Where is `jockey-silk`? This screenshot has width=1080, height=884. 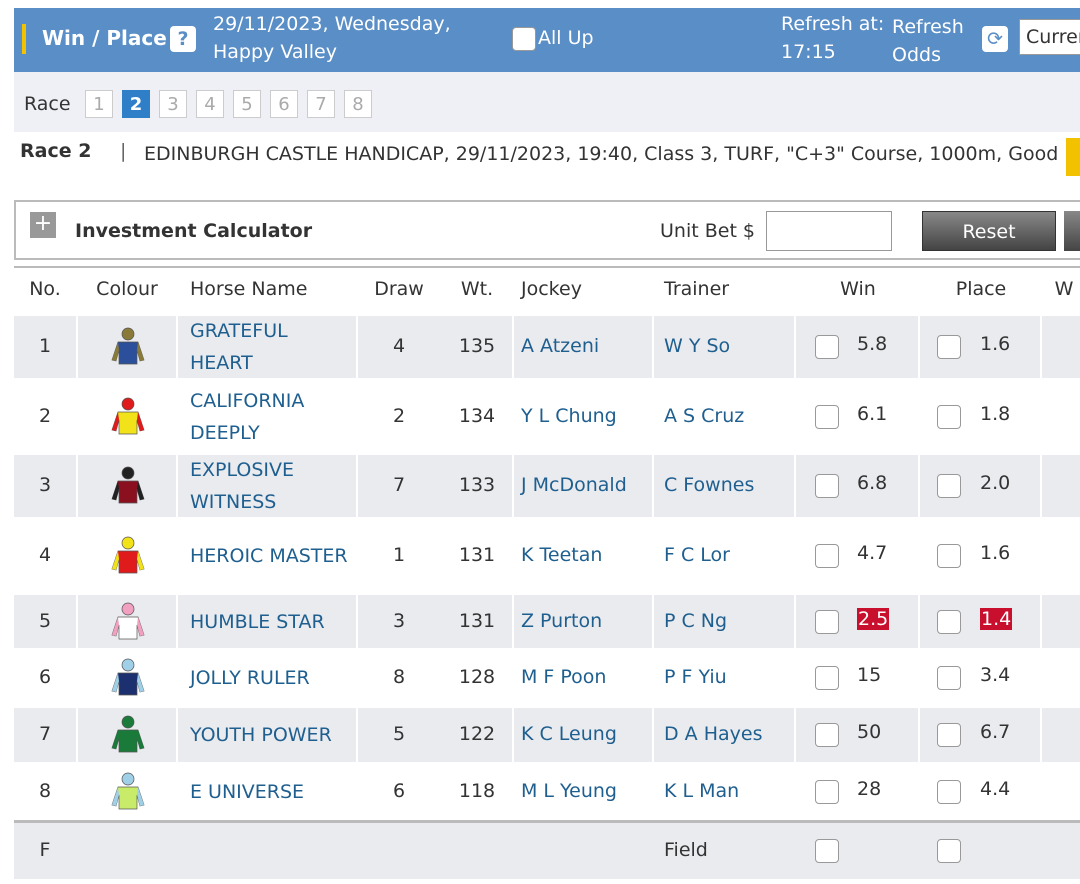 jockey-silk is located at coordinates (128, 416).